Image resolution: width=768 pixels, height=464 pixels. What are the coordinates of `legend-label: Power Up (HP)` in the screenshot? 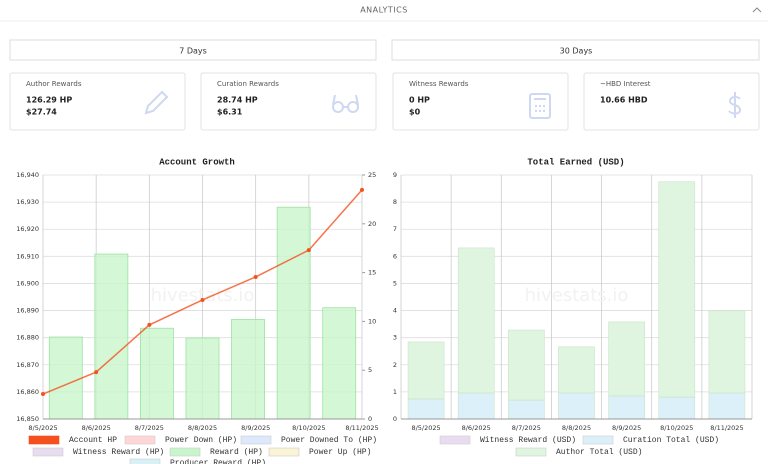 It's located at (340, 452).